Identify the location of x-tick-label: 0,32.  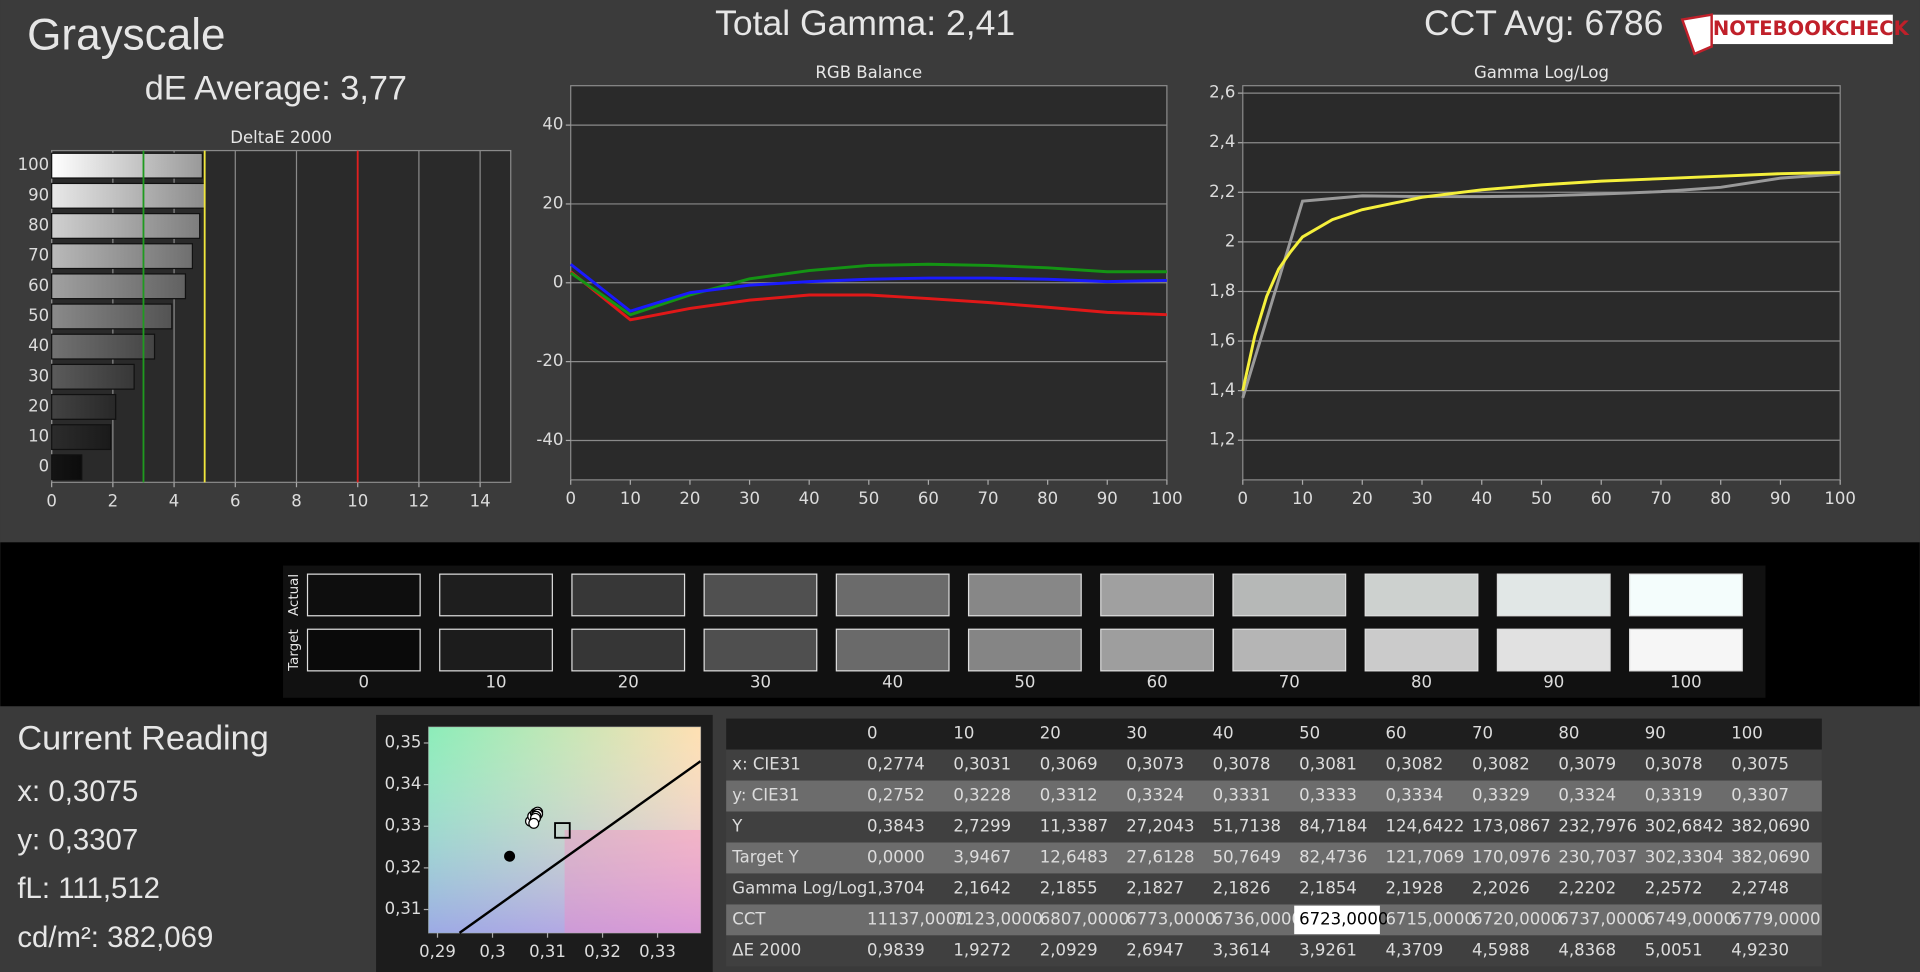
(602, 951).